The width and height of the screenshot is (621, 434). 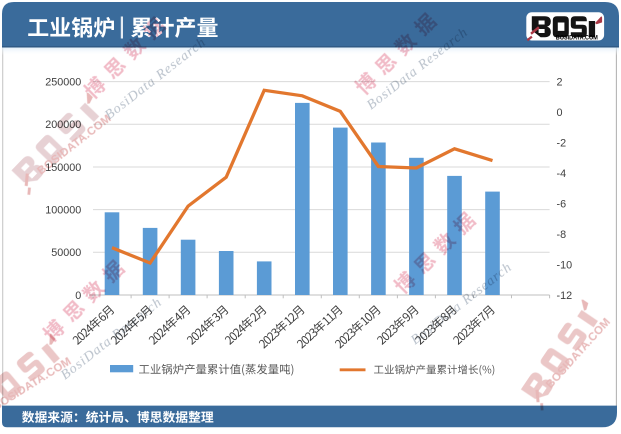 I want to click on svg-text: -12, so click(x=565, y=296).